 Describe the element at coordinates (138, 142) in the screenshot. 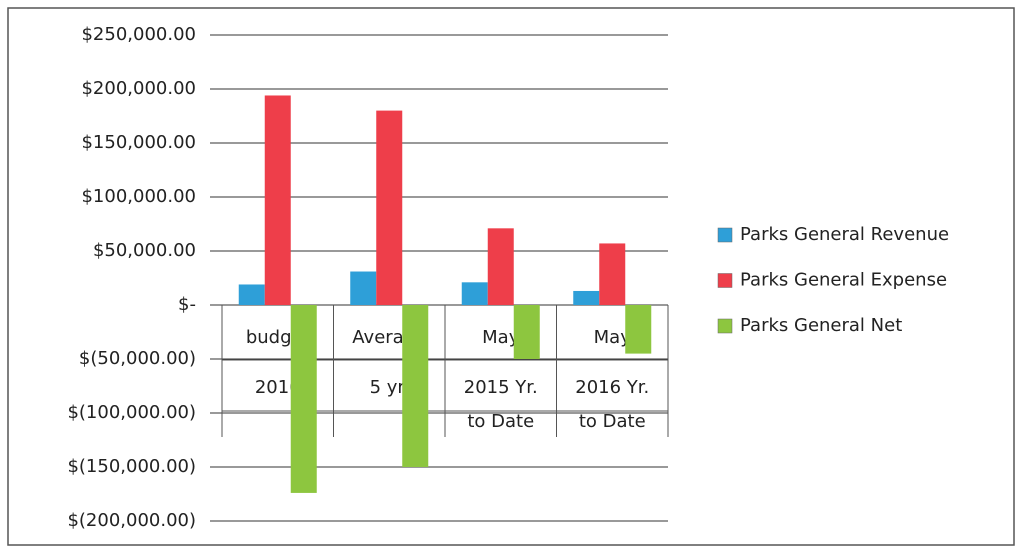

I see `y-tick-label: $150,000.00` at that location.